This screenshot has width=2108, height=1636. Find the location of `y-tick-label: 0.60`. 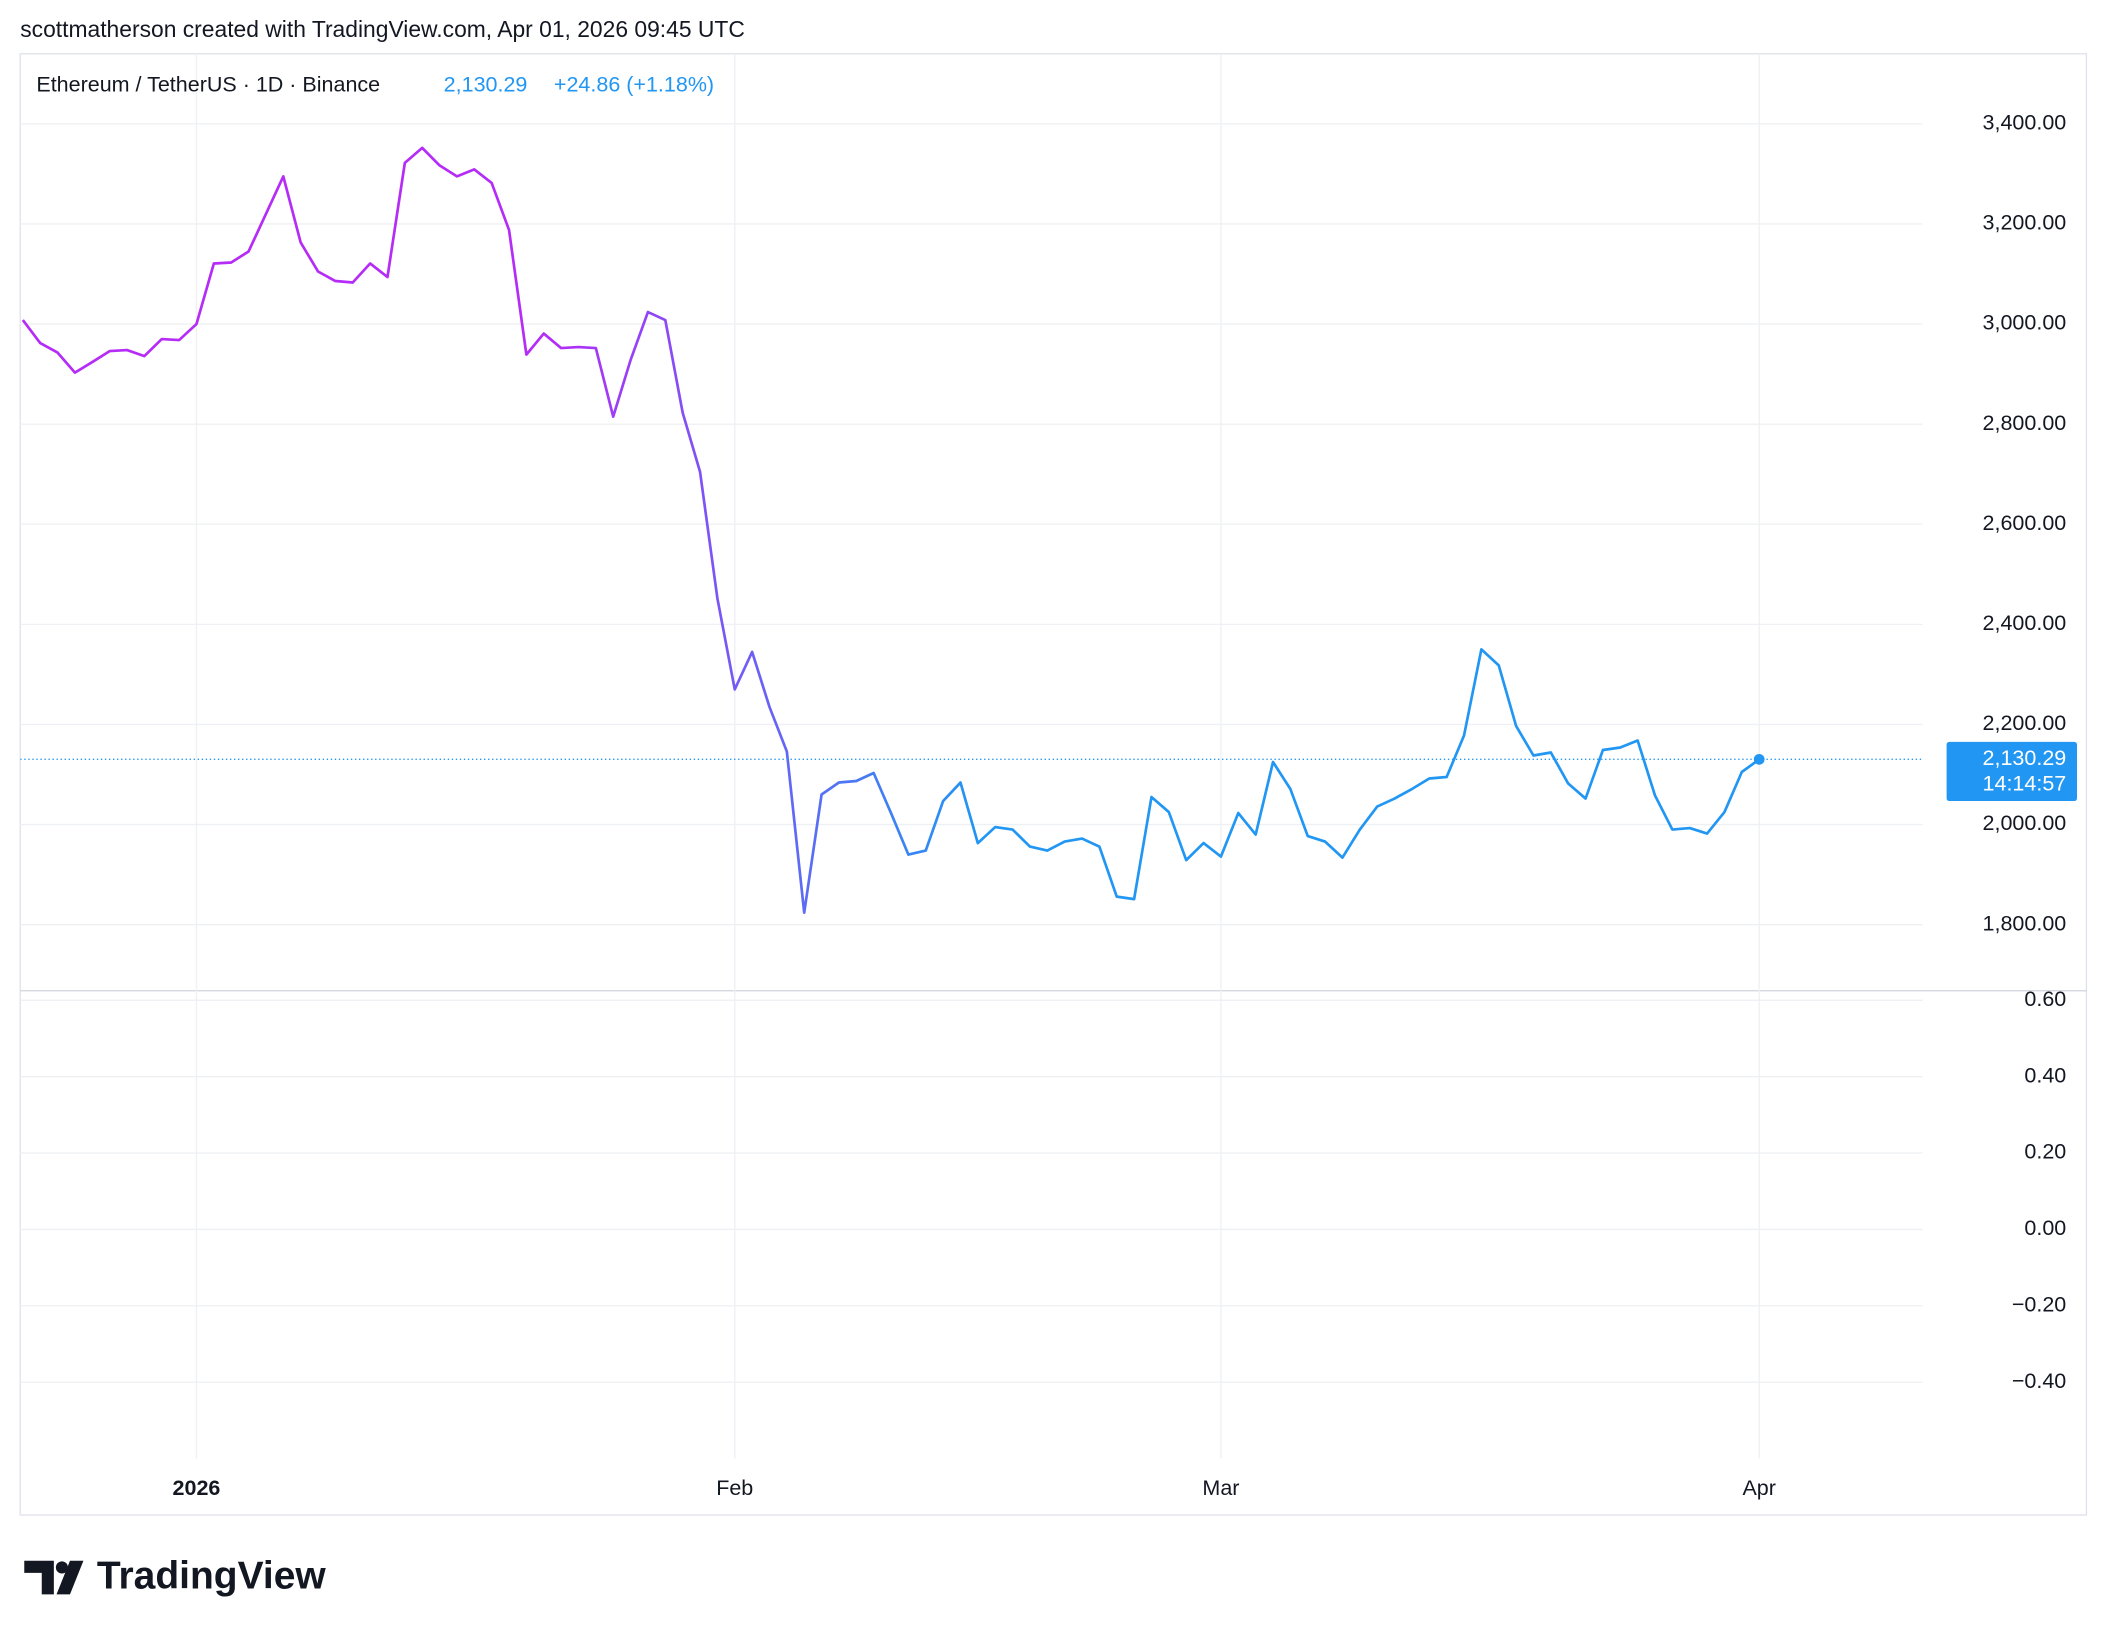

y-tick-label: 0.60 is located at coordinates (2045, 999).